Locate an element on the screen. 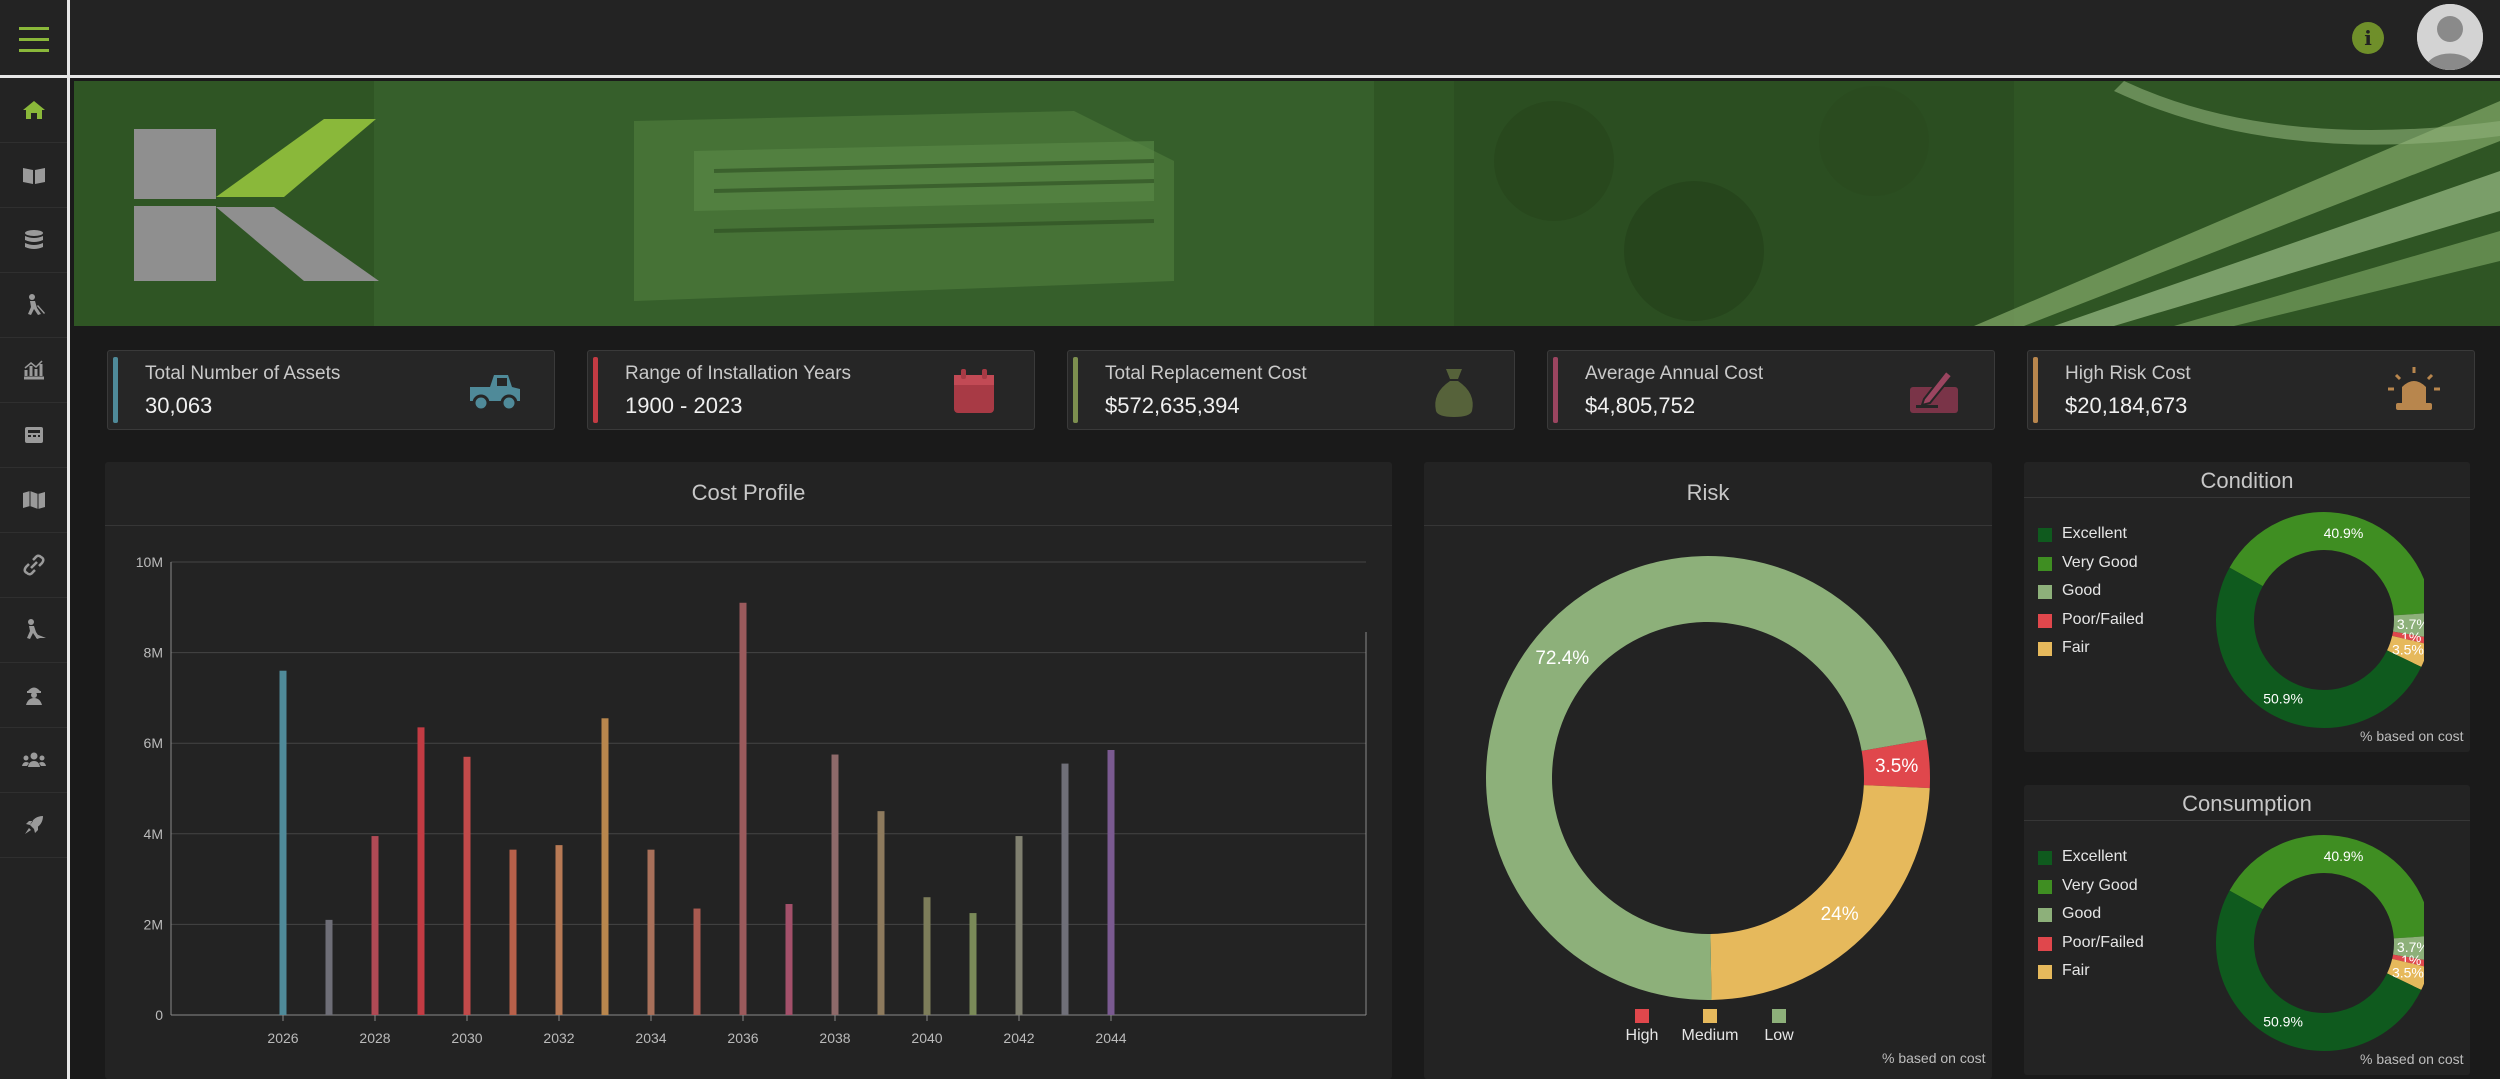 The image size is (2500, 1079). alarm-light-icon is located at coordinates (2414, 388).